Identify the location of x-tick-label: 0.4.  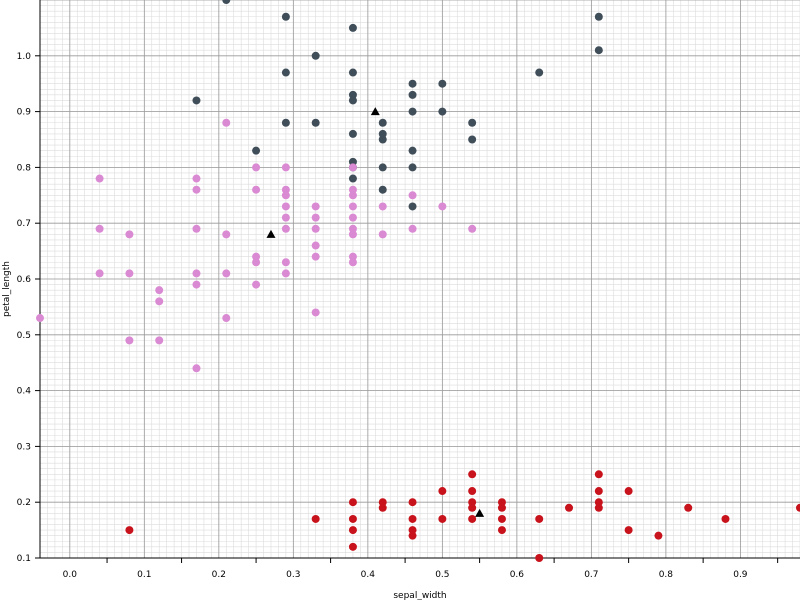
(368, 575).